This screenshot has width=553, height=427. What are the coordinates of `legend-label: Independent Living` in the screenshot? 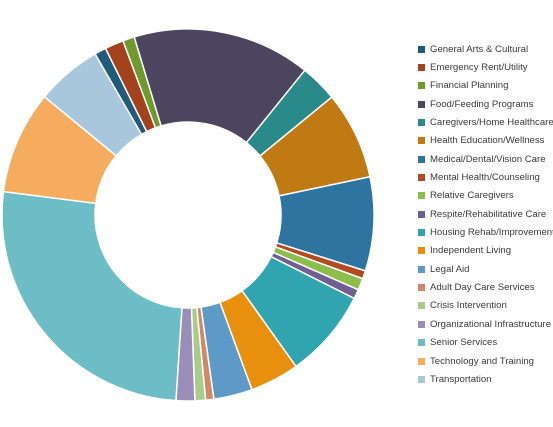 It's located at (471, 251).